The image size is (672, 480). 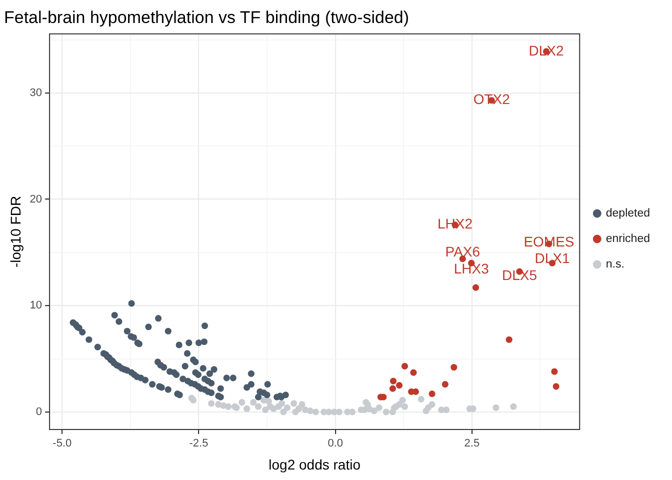 I want to click on annotation: DLX5, so click(x=520, y=275).